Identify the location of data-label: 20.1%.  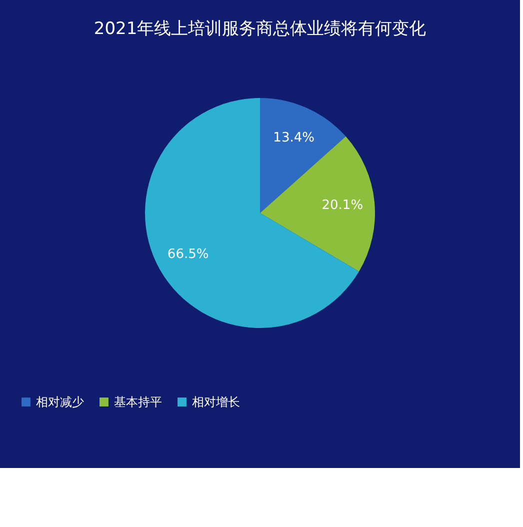
(343, 205).